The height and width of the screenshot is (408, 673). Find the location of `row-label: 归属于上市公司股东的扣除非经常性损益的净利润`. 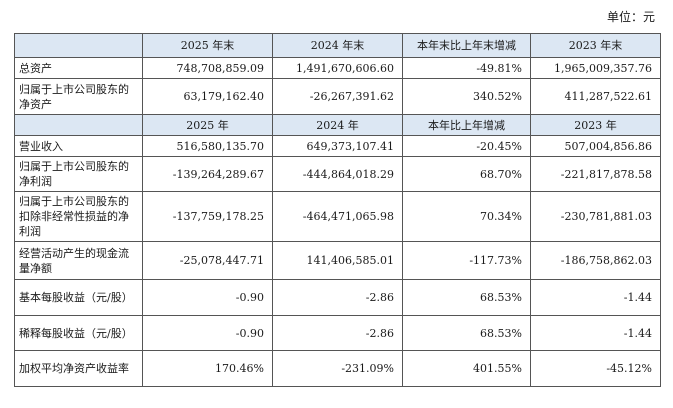

row-label: 归属于上市公司股东的扣除非经常性损益的净利润 is located at coordinates (78, 216).